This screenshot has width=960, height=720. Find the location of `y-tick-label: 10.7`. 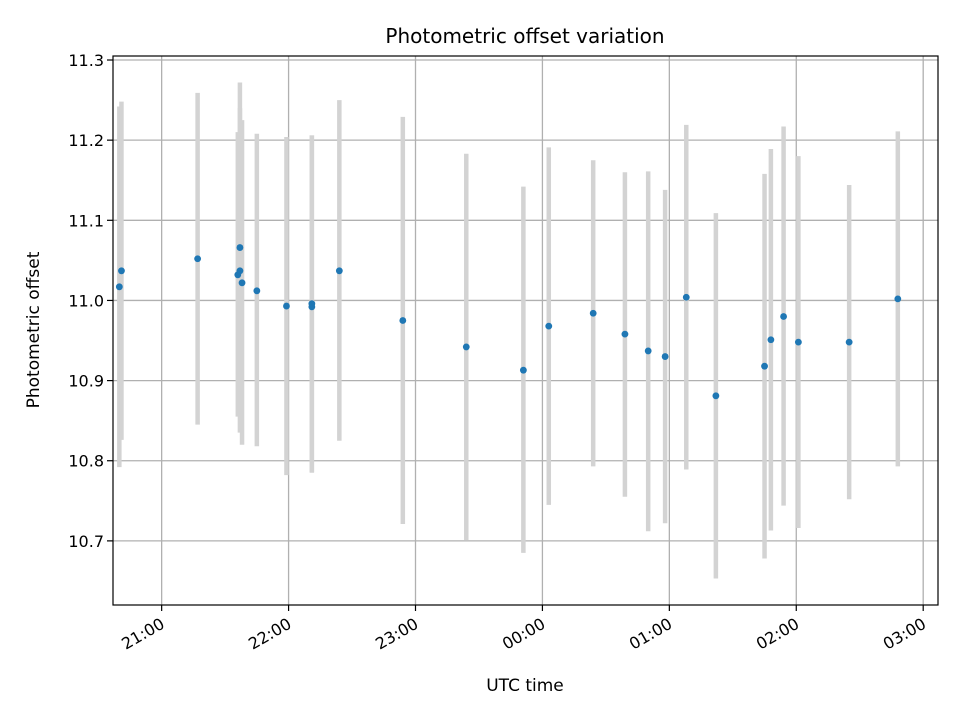

y-tick-label: 10.7 is located at coordinates (86, 541).